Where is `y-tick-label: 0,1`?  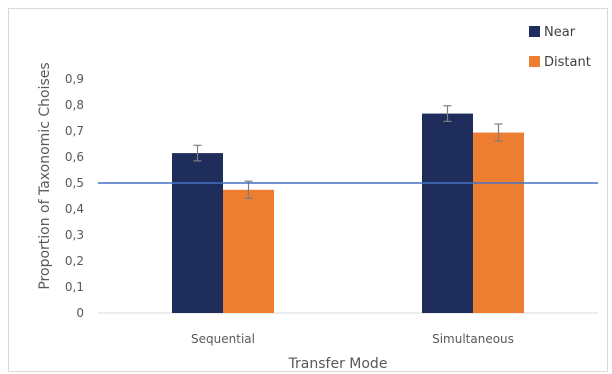
y-tick-label: 0,1 is located at coordinates (74, 287).